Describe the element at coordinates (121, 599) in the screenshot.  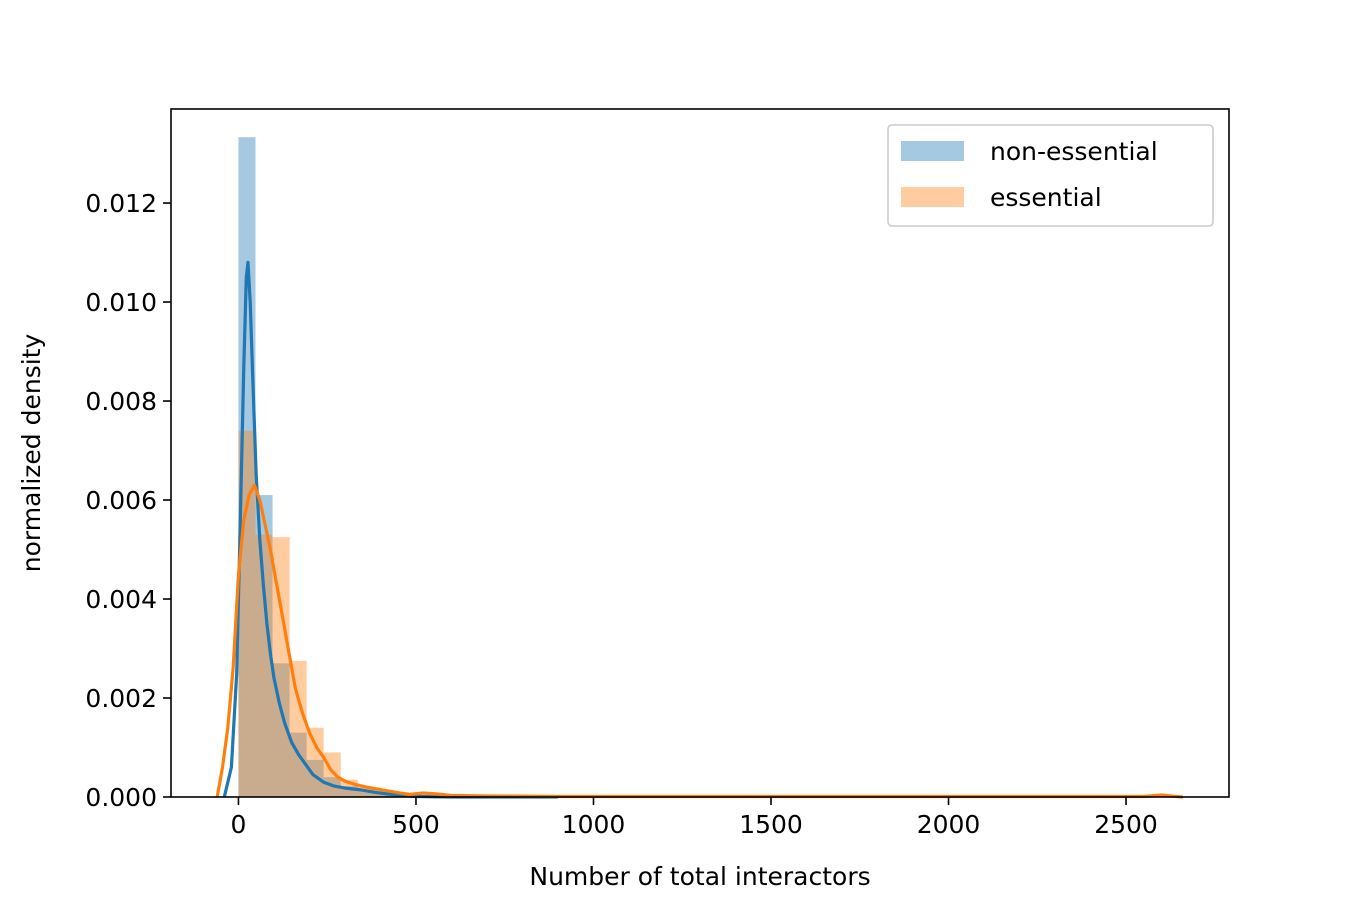
I see `y-tick-label-2: 0.004` at that location.